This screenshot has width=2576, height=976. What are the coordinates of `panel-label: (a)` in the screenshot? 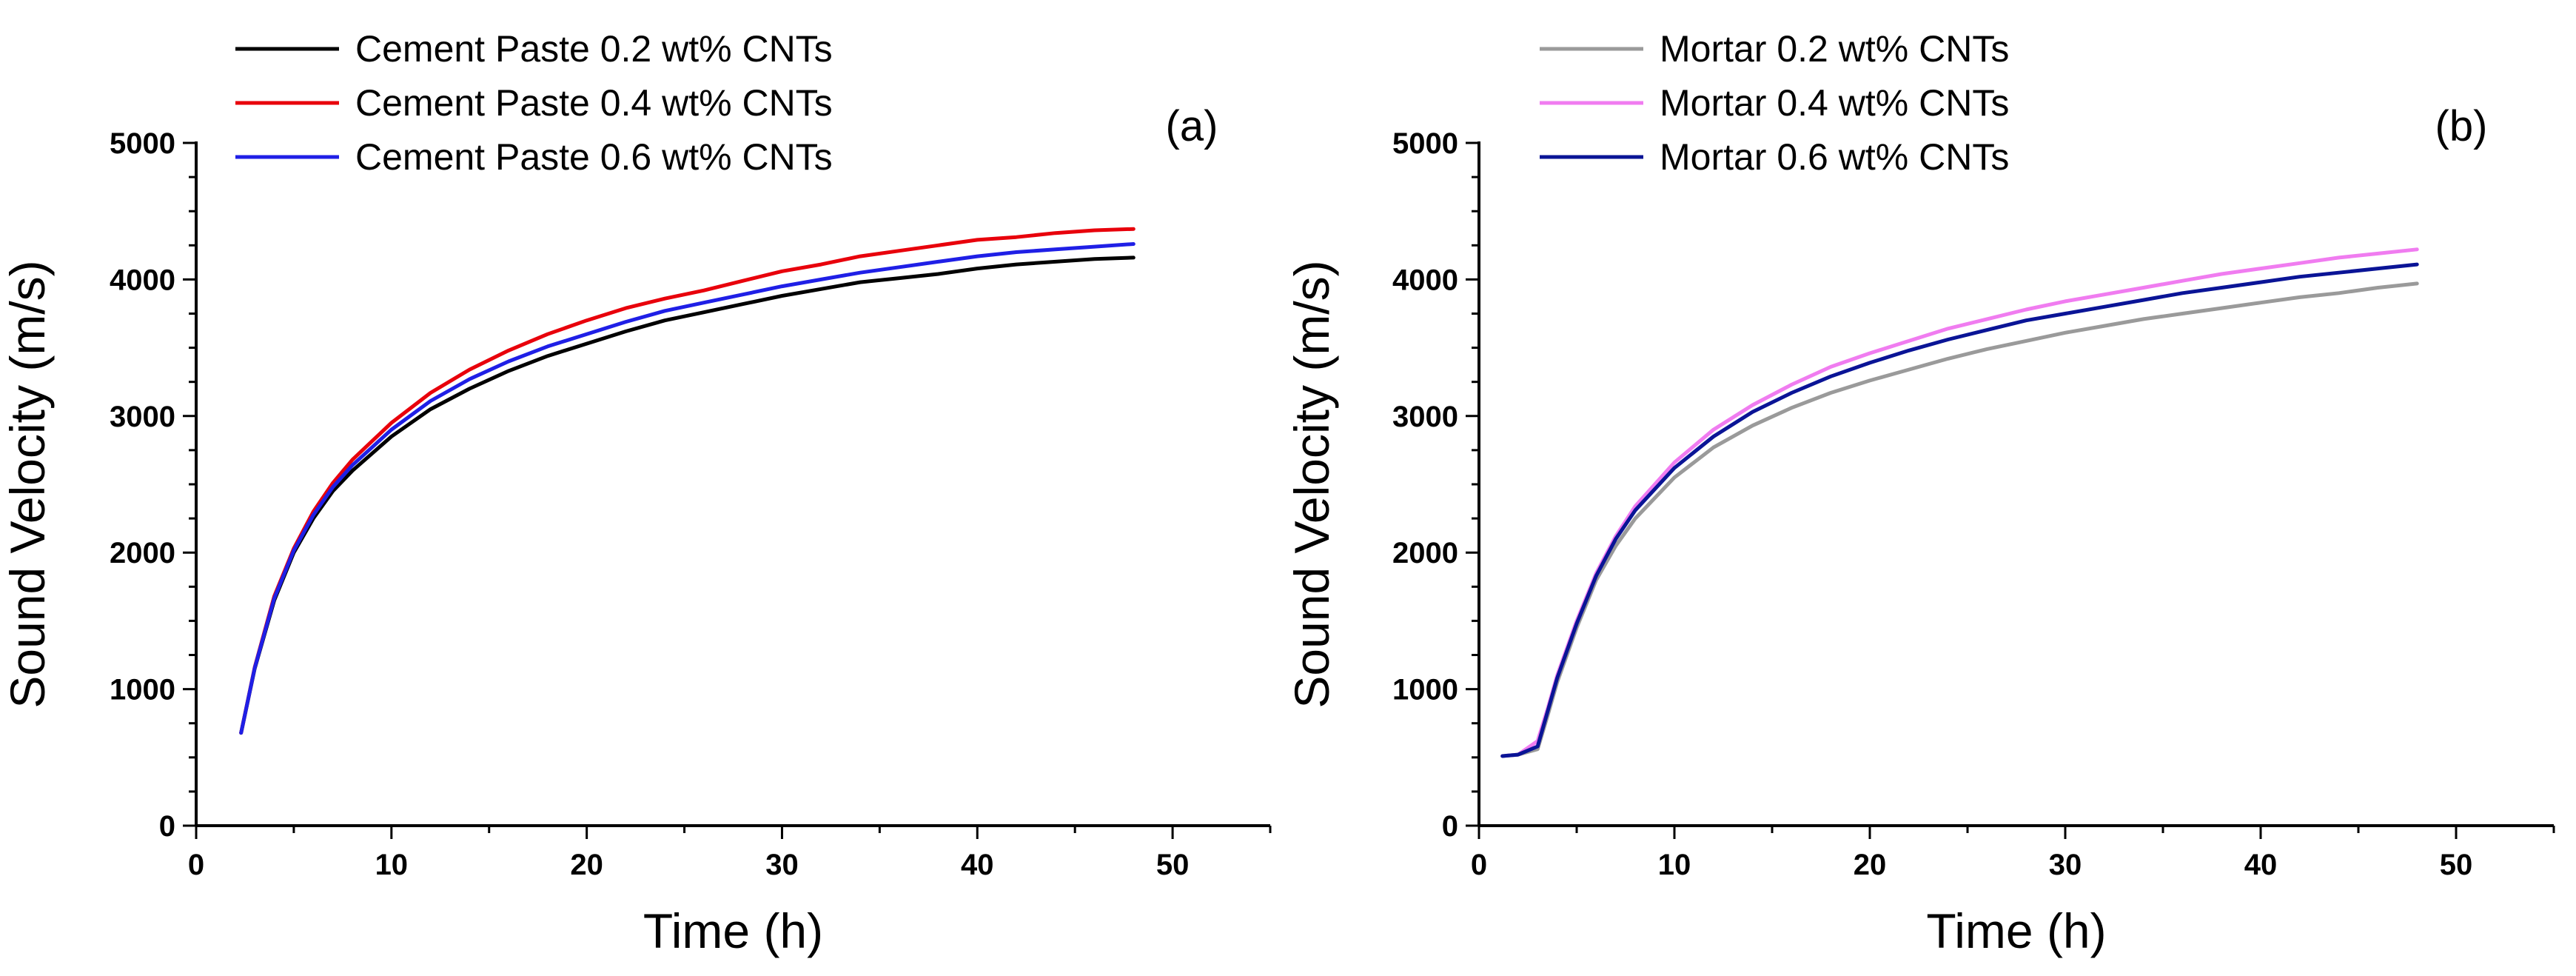 It's located at (1192, 126).